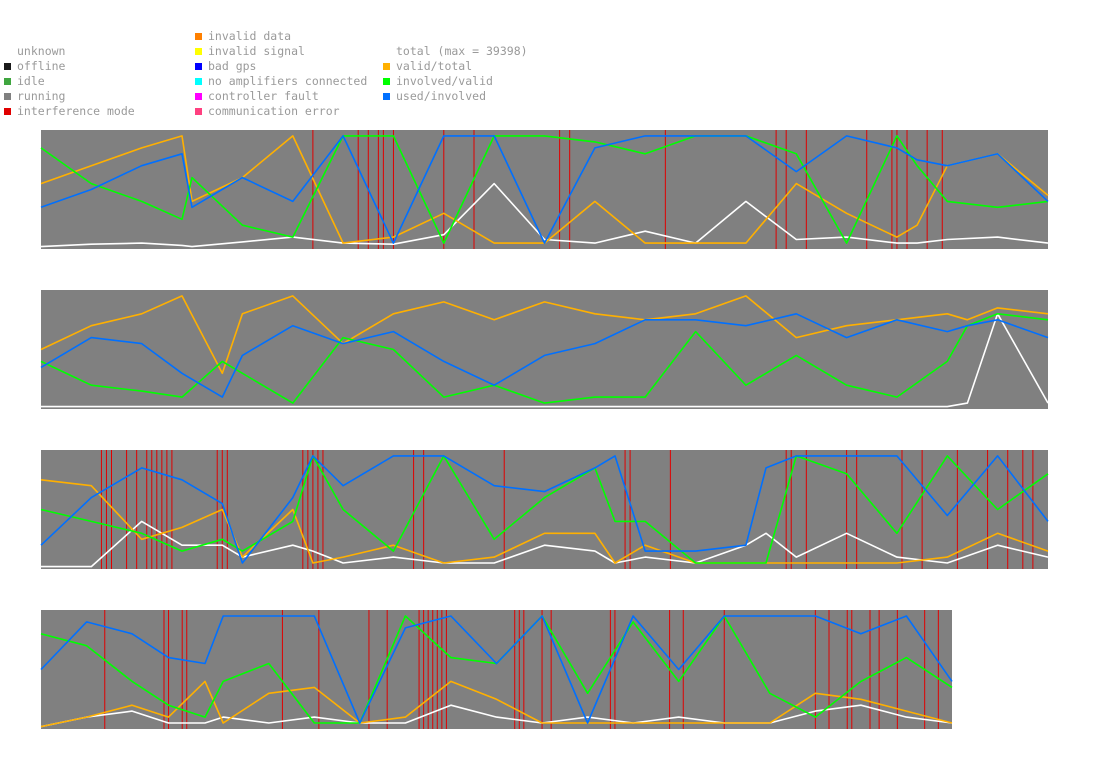  Describe the element at coordinates (41, 51) in the screenshot. I see `legend-label: unknown` at that location.